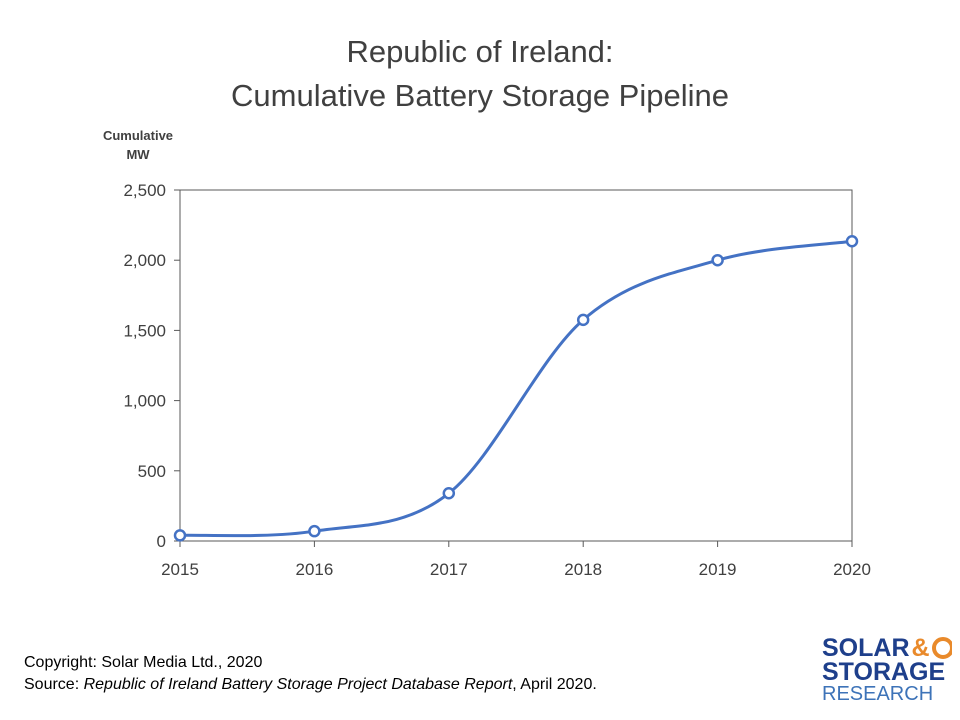  Describe the element at coordinates (180, 569) in the screenshot. I see `x-tick-label: 2015` at that location.